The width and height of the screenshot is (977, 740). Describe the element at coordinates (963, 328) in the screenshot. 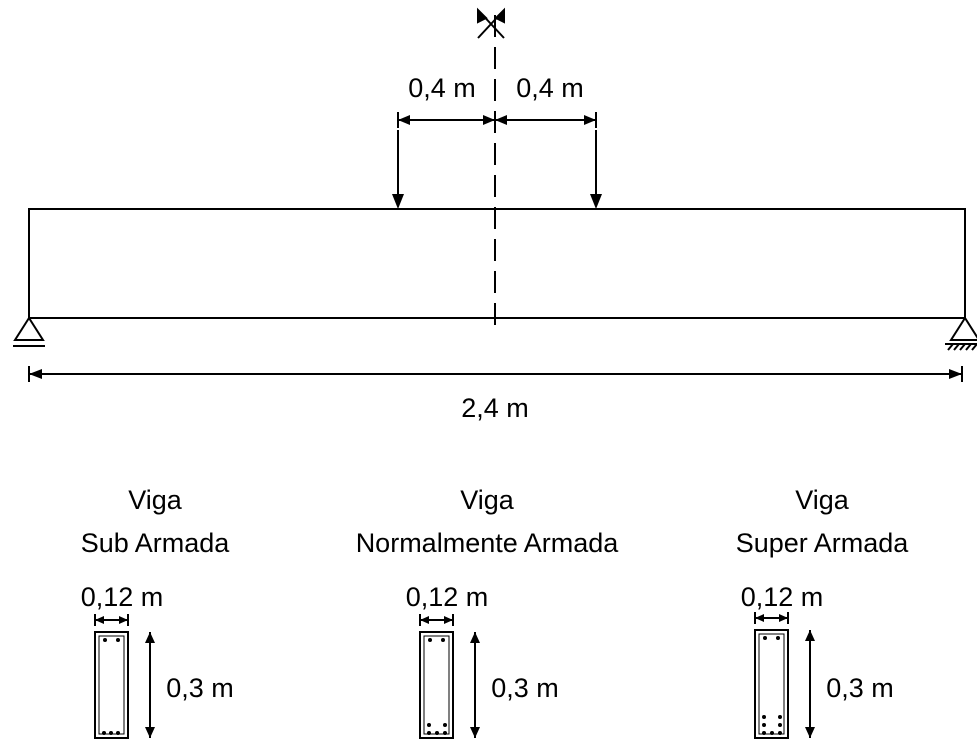

I see `pin-support` at that location.